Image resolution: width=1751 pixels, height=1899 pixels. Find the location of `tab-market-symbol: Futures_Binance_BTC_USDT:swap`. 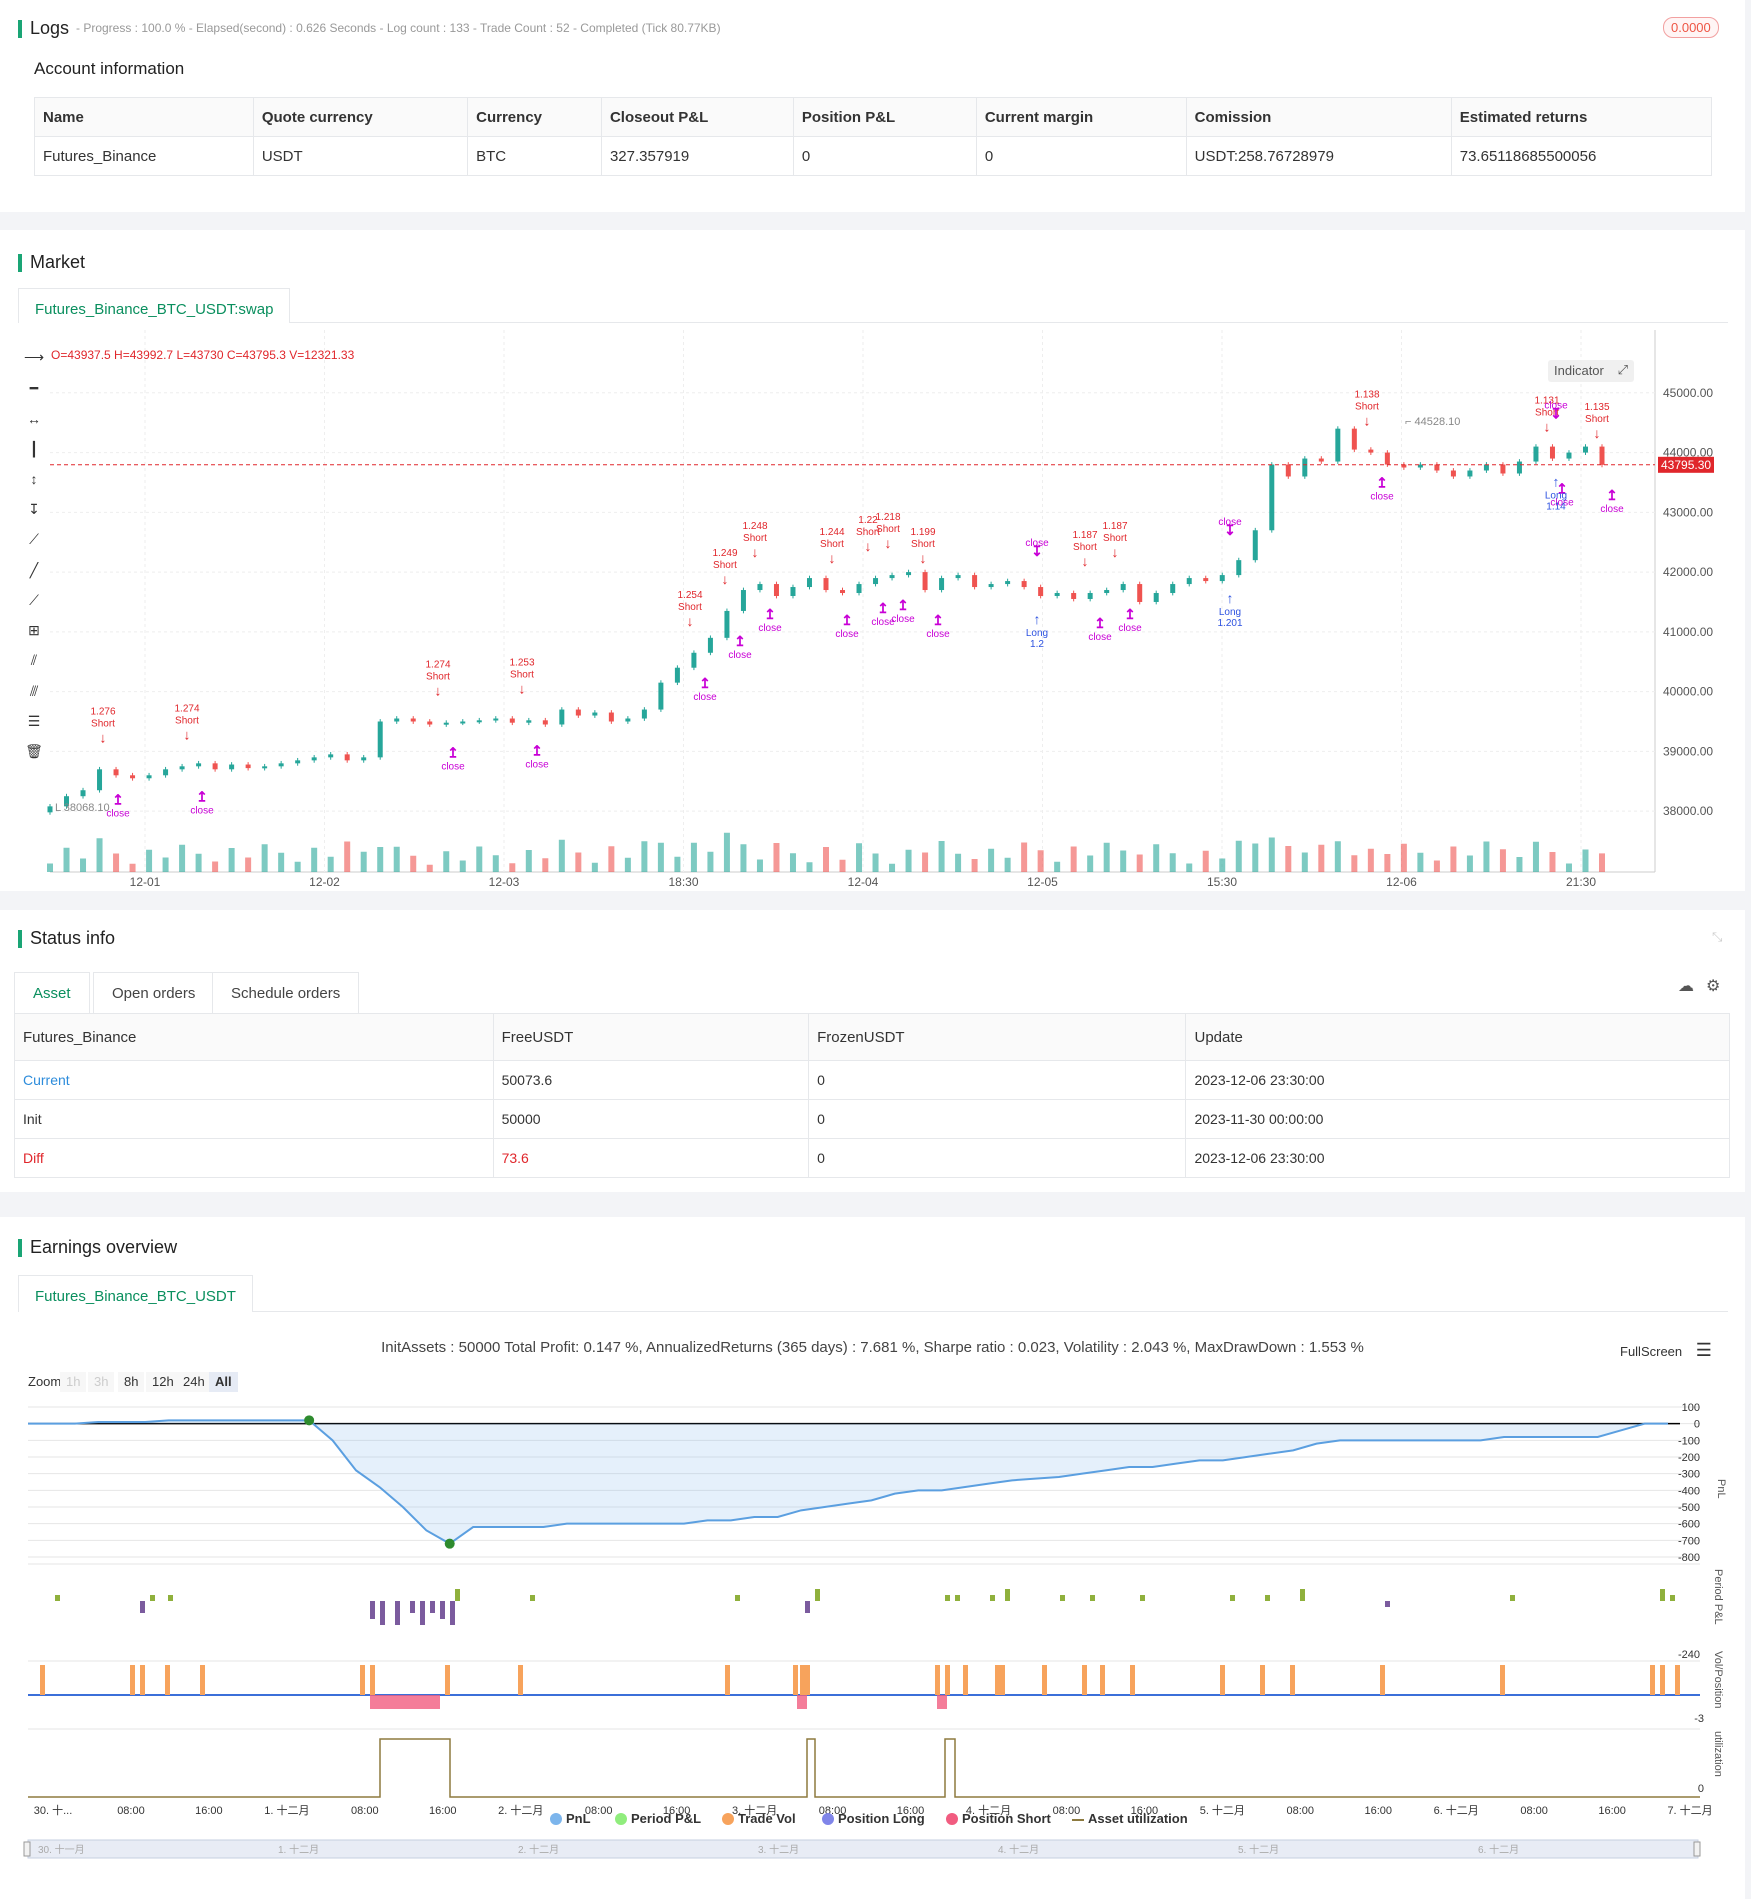

tab-market-symbol: Futures_Binance_BTC_USDT:swap is located at coordinates (154, 305).